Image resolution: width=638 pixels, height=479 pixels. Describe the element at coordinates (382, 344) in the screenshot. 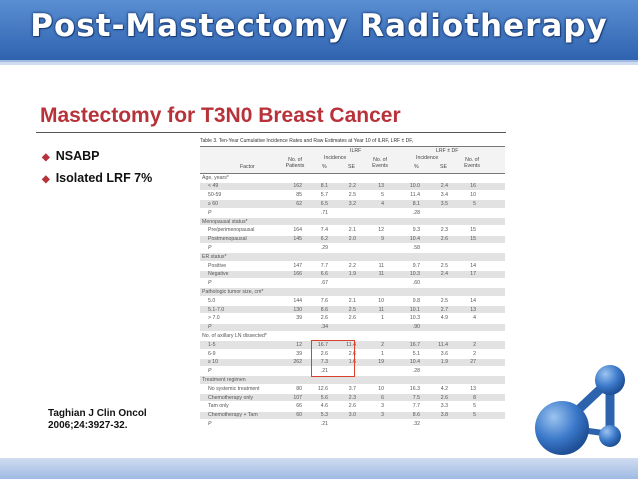

I see `table-cell: 2` at that location.